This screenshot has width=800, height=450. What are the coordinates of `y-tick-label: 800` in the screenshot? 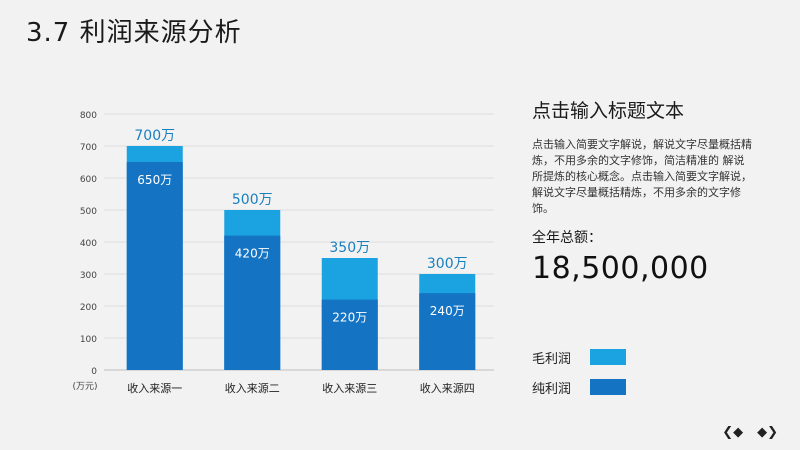 It's located at (88, 116).